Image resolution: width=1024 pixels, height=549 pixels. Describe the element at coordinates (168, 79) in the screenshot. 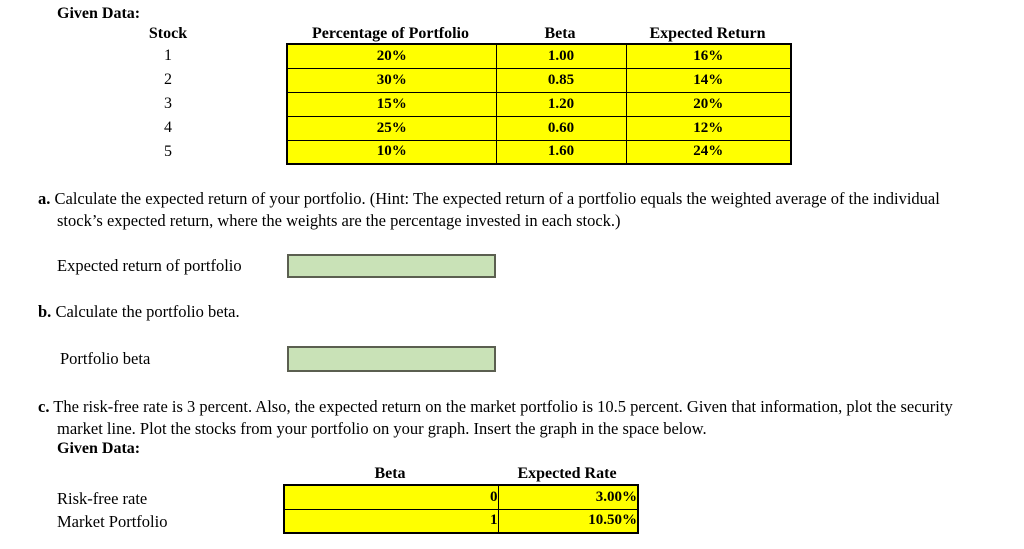

I see `stock-number: 2` at that location.